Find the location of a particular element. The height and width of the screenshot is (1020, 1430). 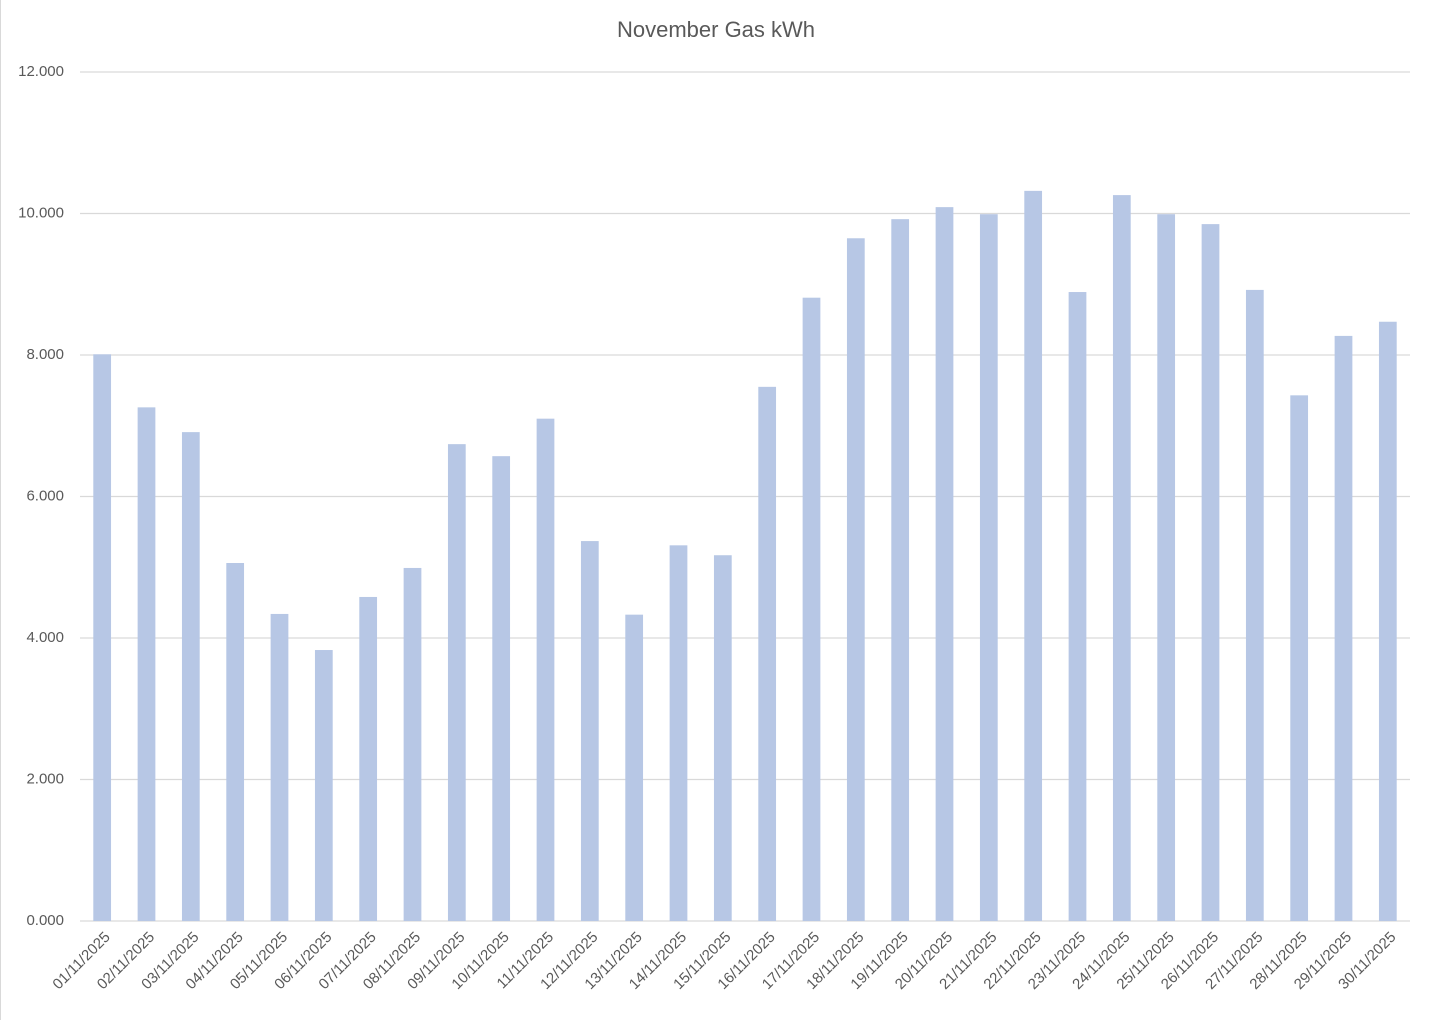

y-tick-label: 8.000 is located at coordinates (45, 354).